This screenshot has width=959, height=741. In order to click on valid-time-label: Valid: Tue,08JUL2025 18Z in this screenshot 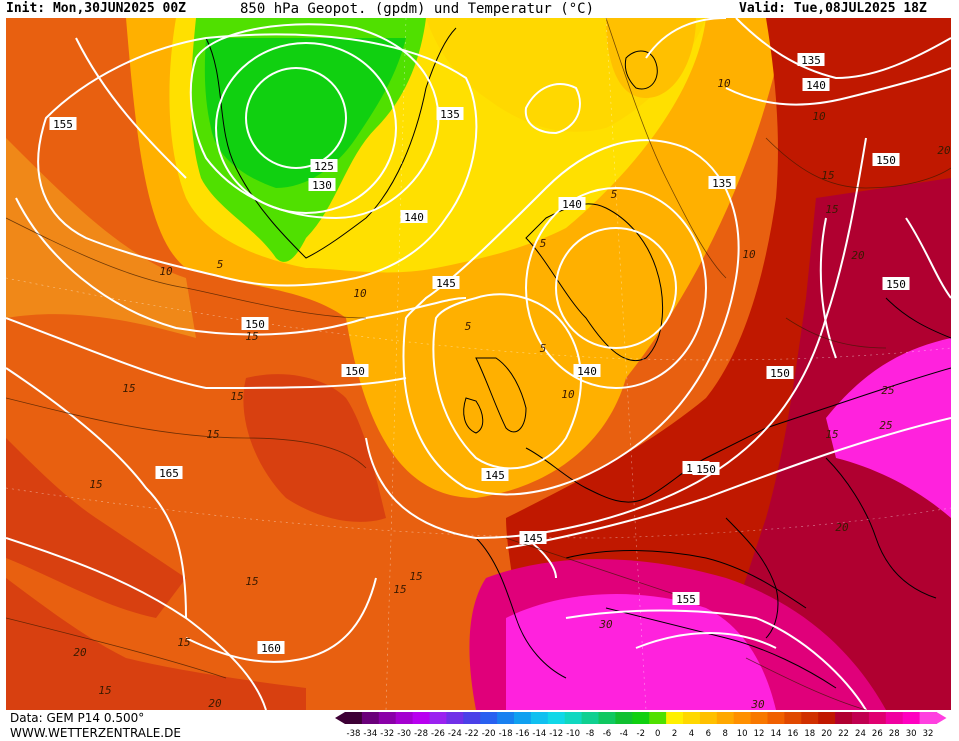, I will do `click(833, 8)`.